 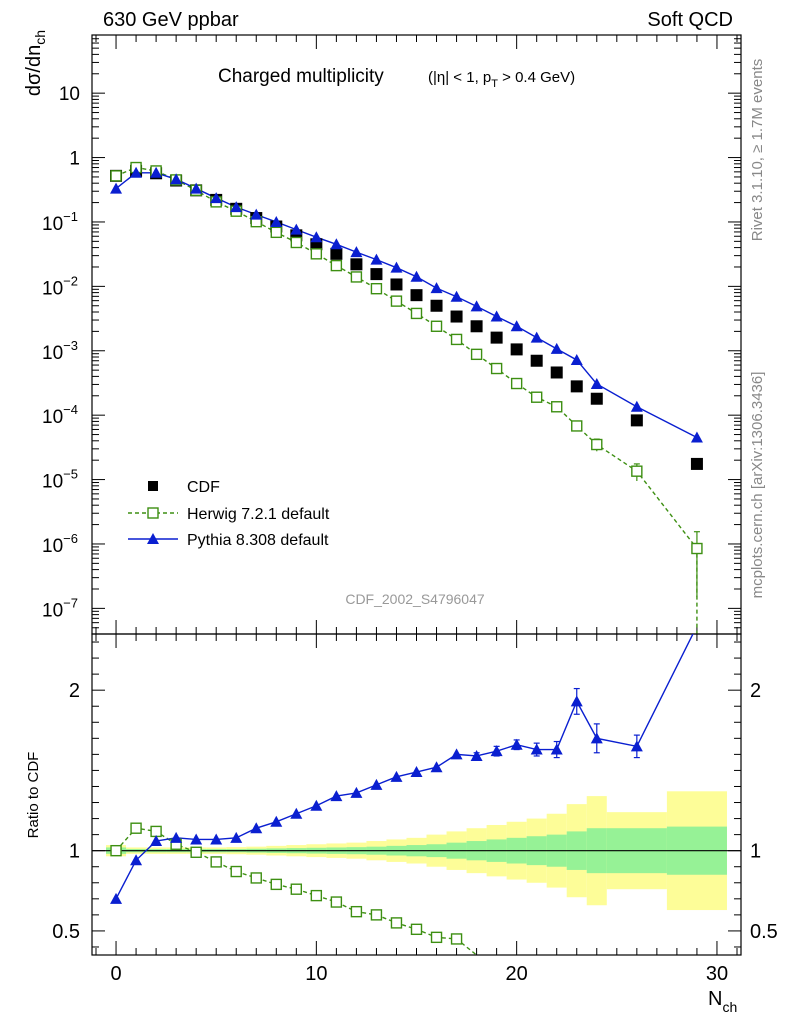 I want to click on legend-label-herwig: Herwig 7.2.1 default, so click(x=258, y=514).